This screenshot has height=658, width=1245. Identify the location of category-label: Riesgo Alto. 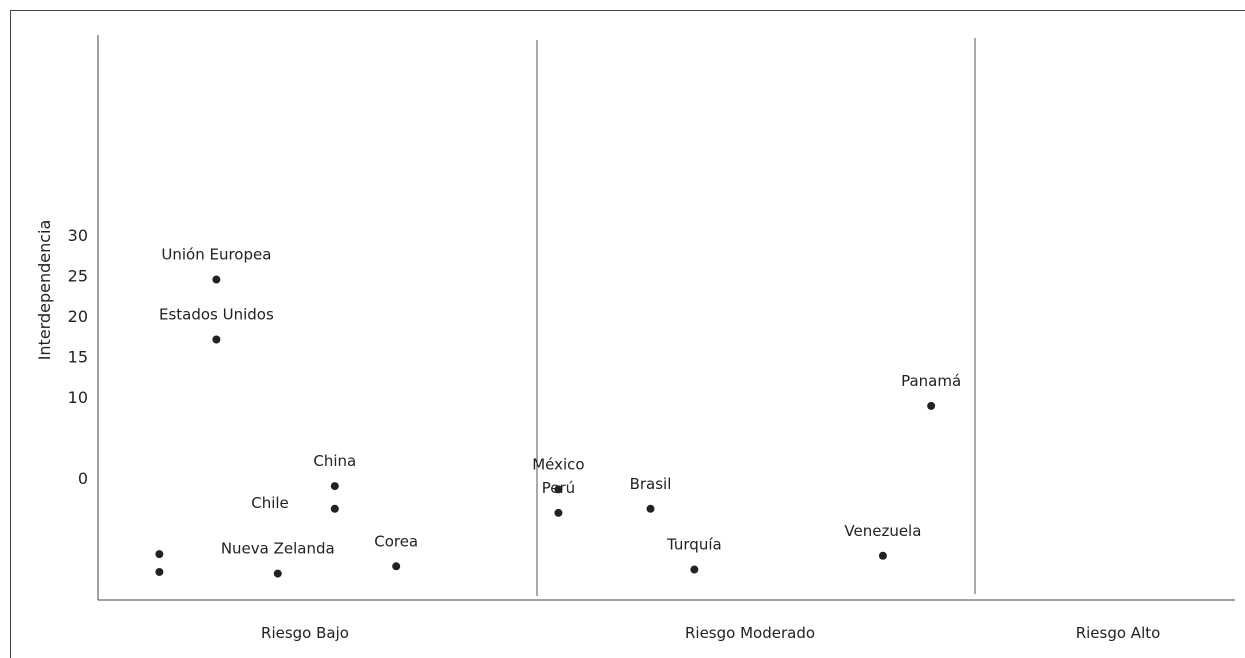
(1118, 633).